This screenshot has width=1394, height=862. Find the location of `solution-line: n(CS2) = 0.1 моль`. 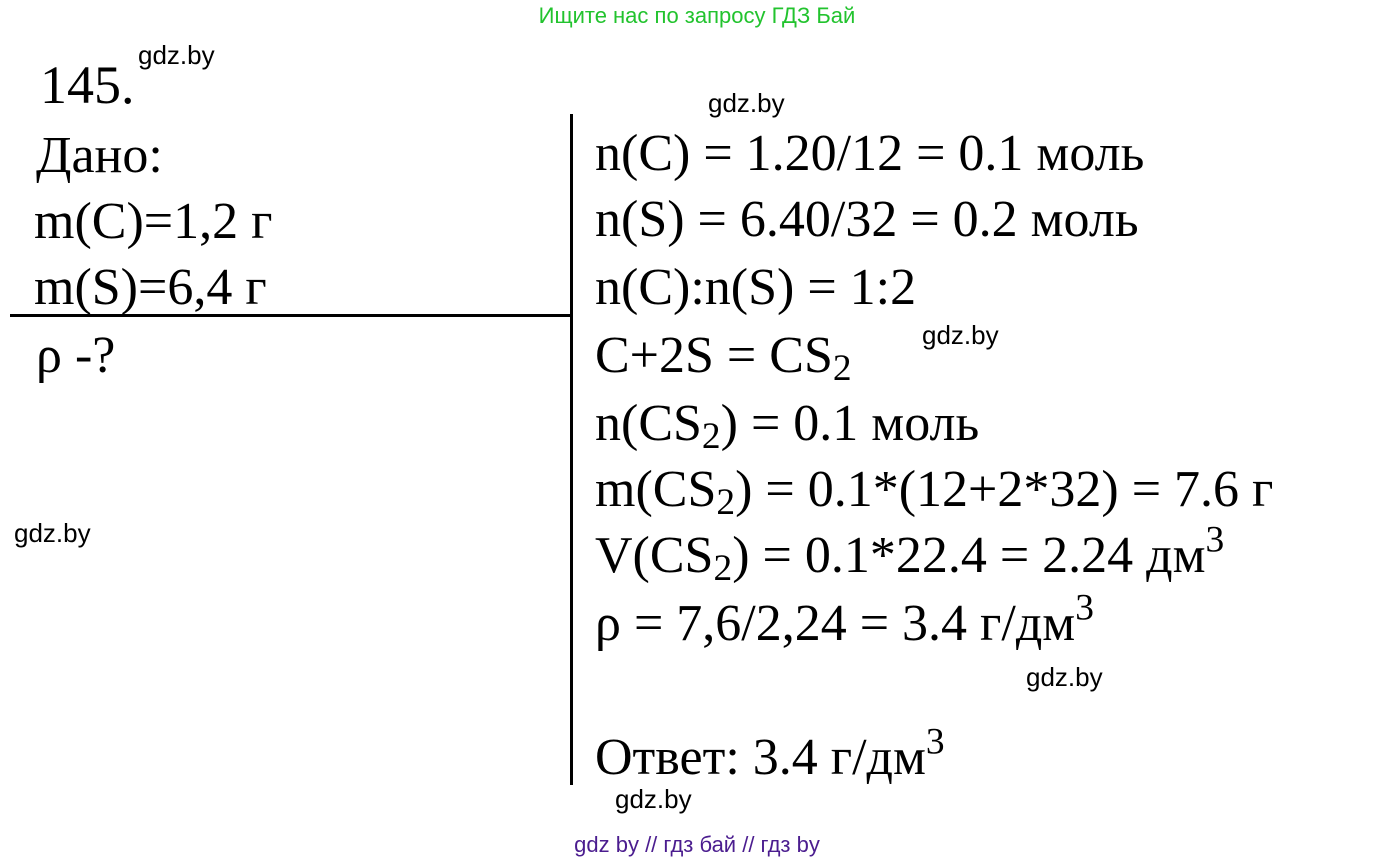

solution-line: n(CS2) = 0.1 моль is located at coordinates (787, 425).